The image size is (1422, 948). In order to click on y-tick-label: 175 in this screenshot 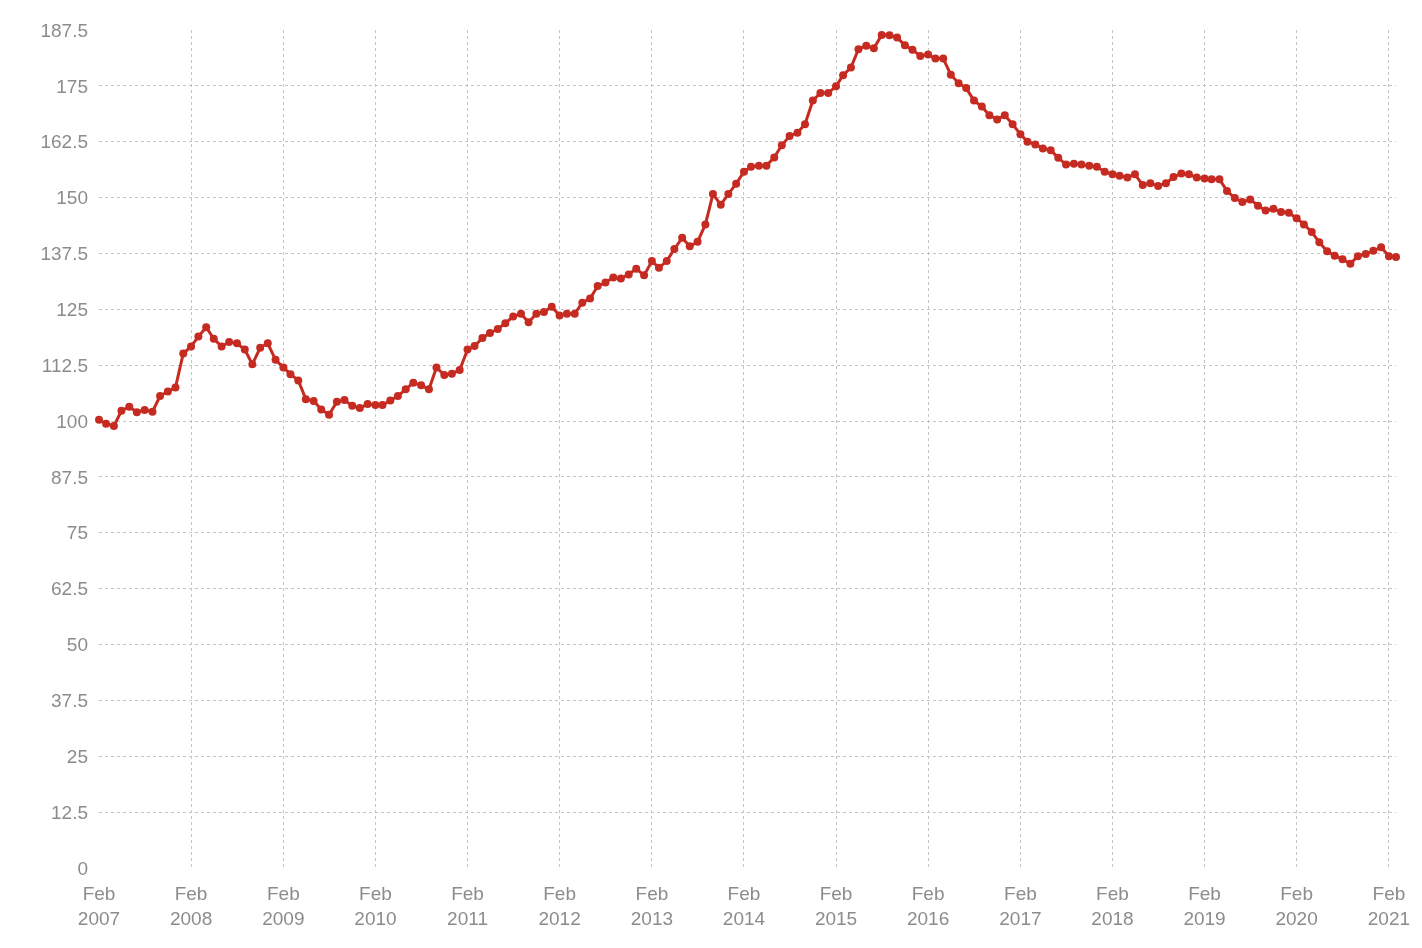, I will do `click(72, 86)`.